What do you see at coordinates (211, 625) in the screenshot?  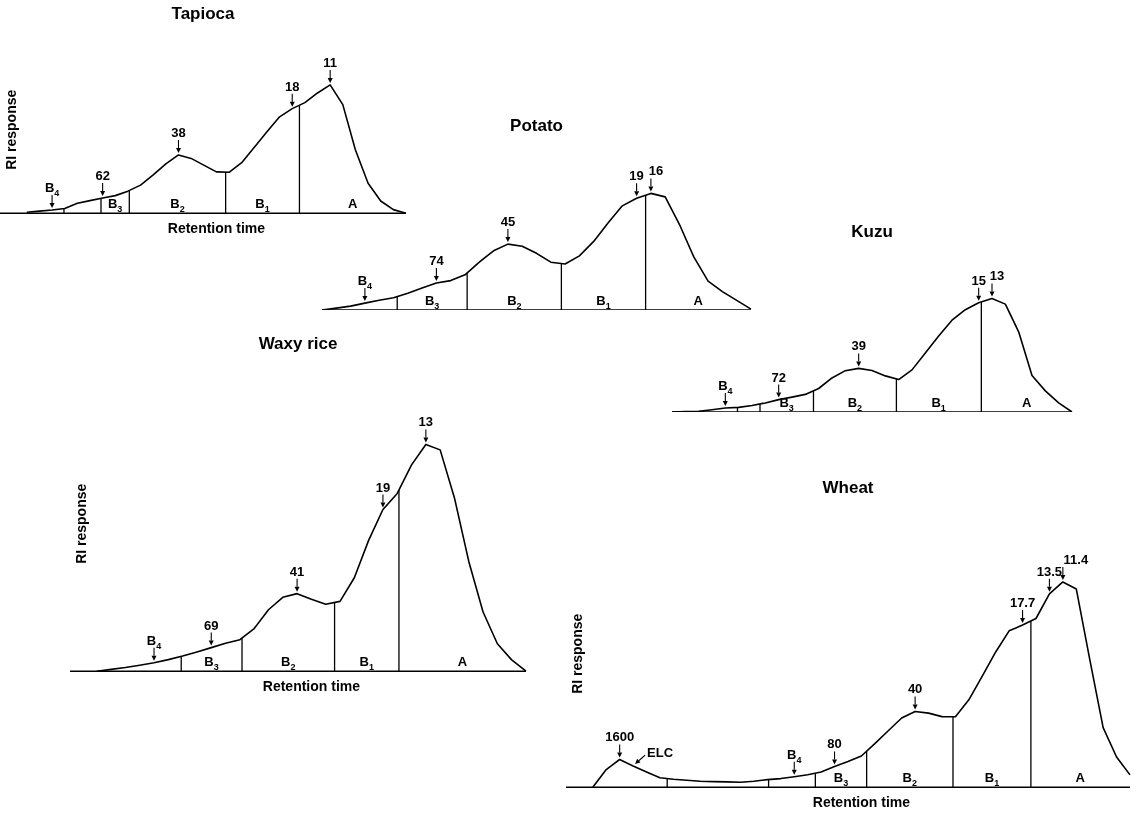 I see `annotation: 69` at bounding box center [211, 625].